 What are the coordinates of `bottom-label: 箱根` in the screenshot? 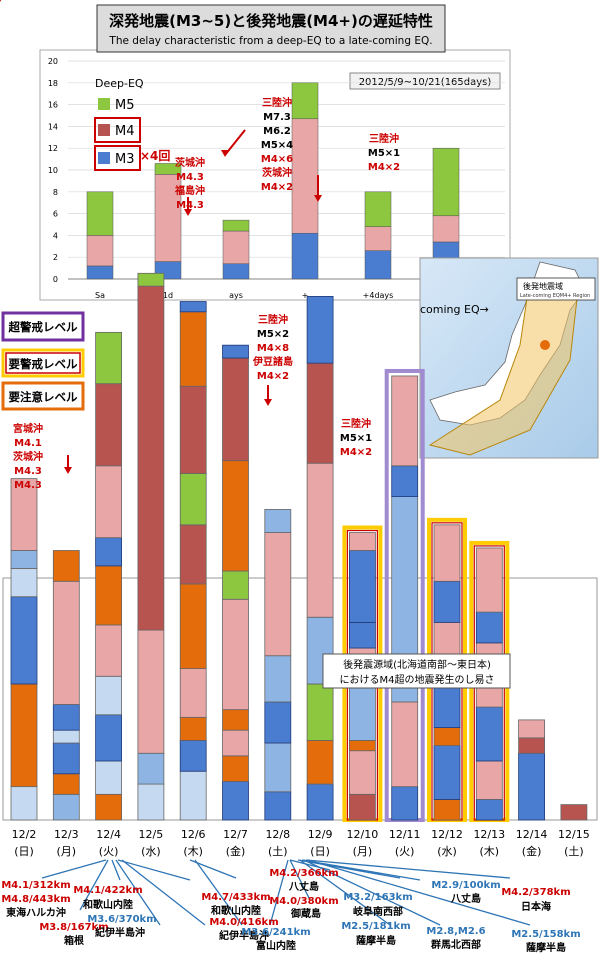 It's located at (74, 940).